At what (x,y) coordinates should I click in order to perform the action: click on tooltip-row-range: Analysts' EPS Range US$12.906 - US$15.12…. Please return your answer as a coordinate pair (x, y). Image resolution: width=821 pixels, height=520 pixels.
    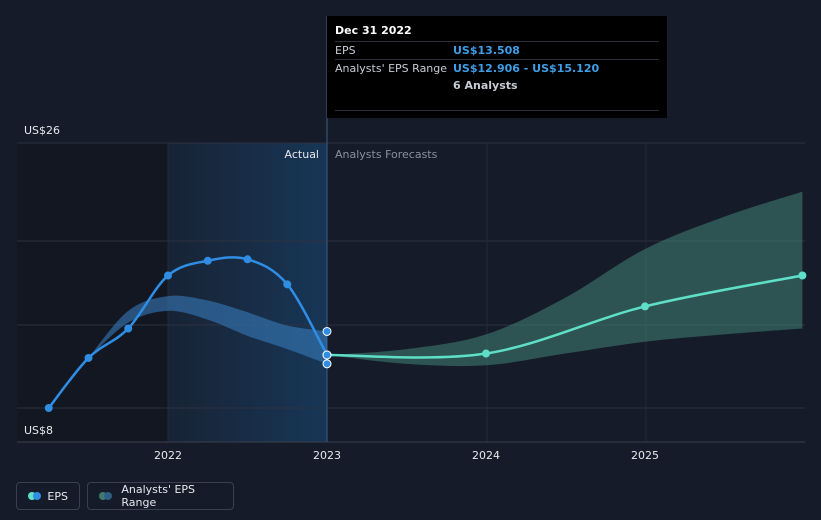
    Looking at the image, I should click on (497, 68).